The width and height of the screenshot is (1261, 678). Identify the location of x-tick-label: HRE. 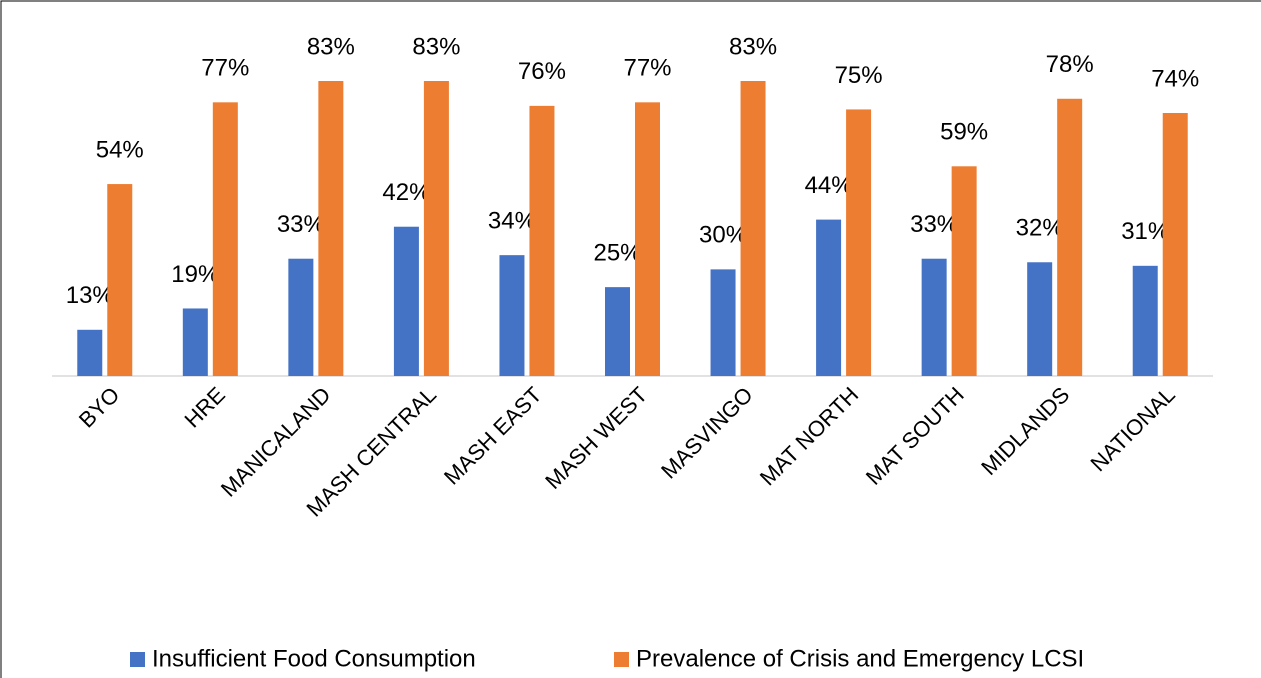
(204, 407).